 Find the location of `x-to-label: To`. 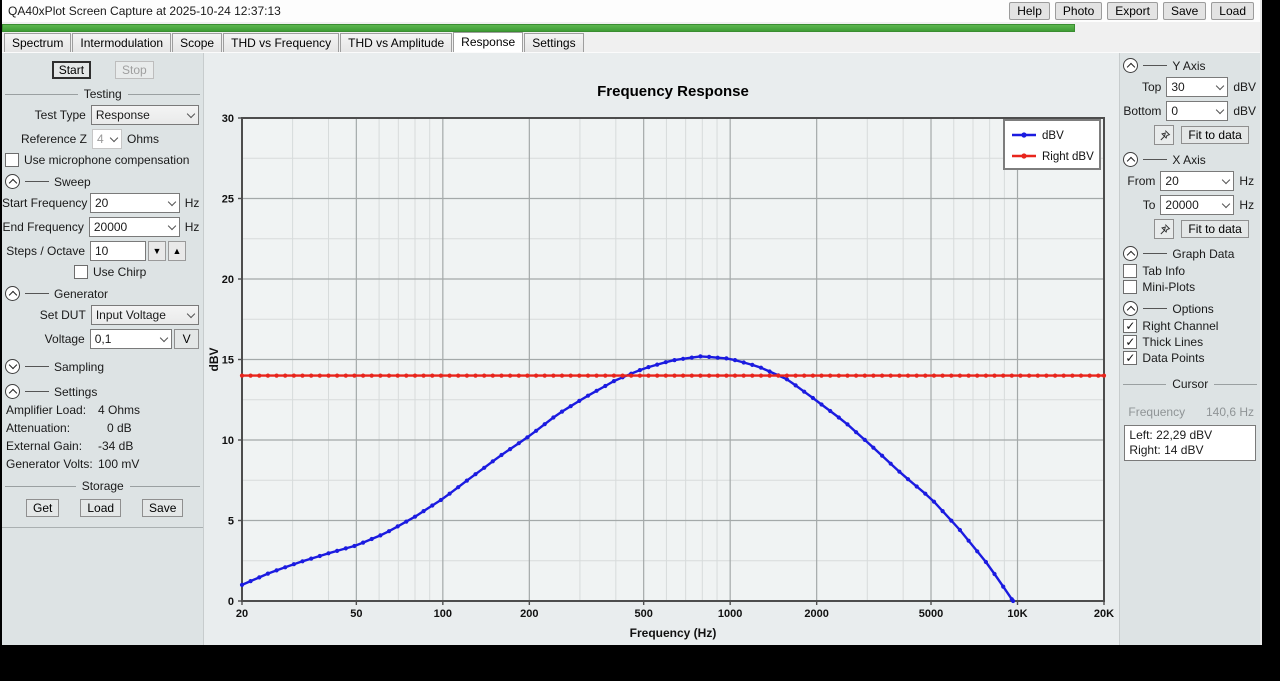

x-to-label: To is located at coordinates (1149, 205).